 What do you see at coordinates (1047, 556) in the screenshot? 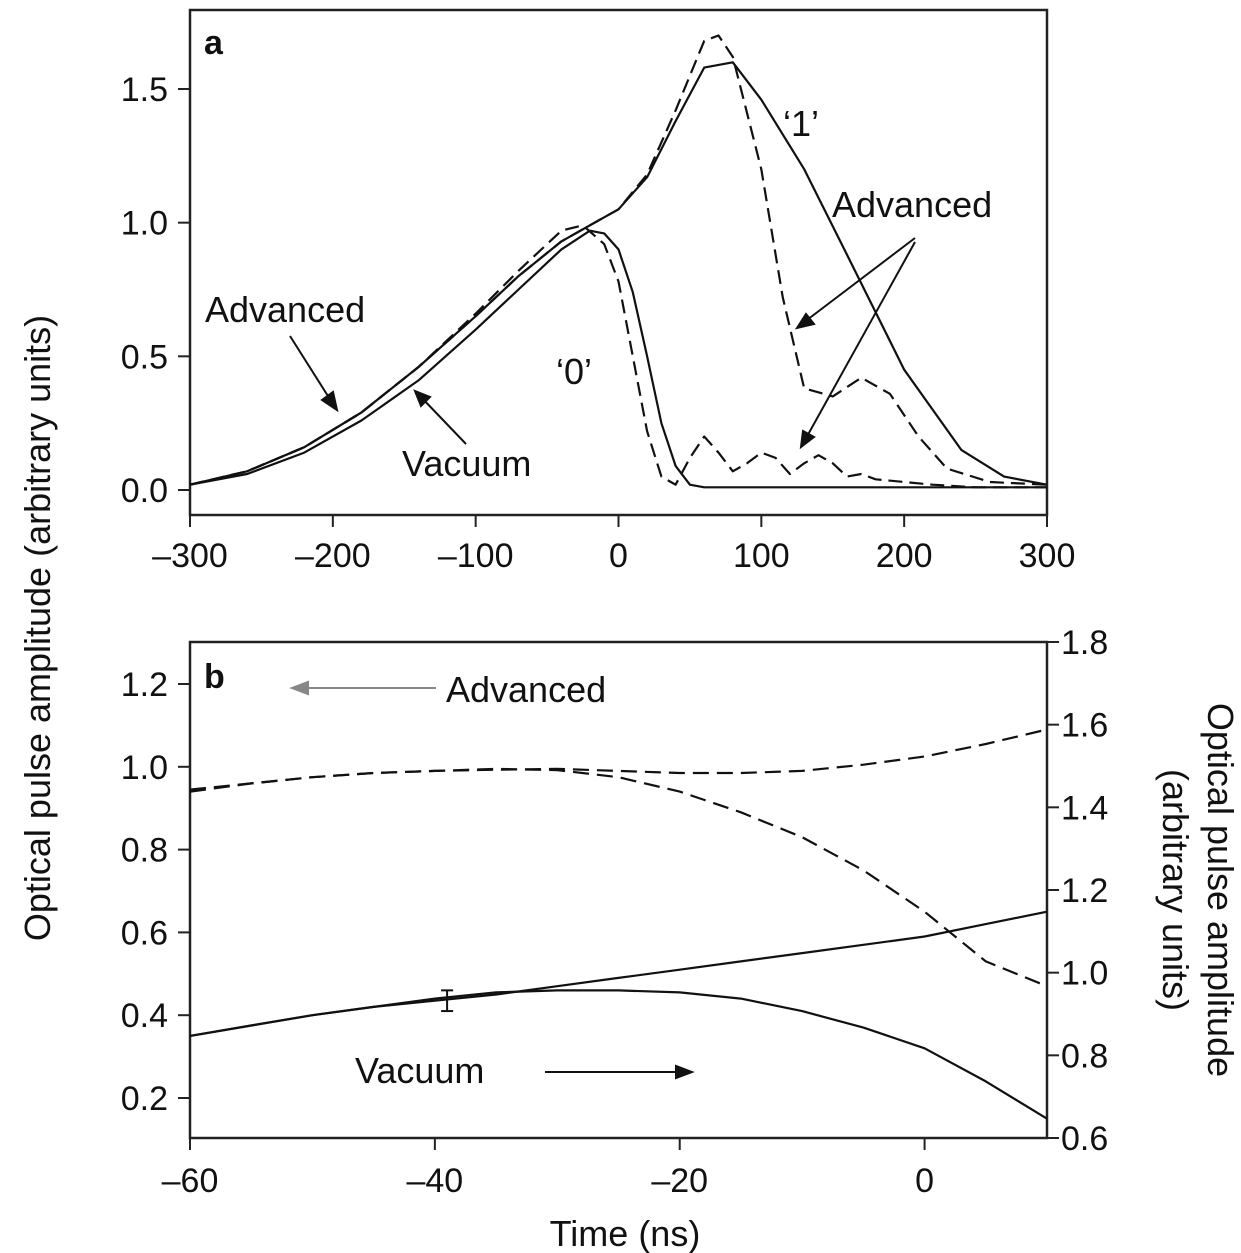
I see `a-x-tick-label: 300` at bounding box center [1047, 556].